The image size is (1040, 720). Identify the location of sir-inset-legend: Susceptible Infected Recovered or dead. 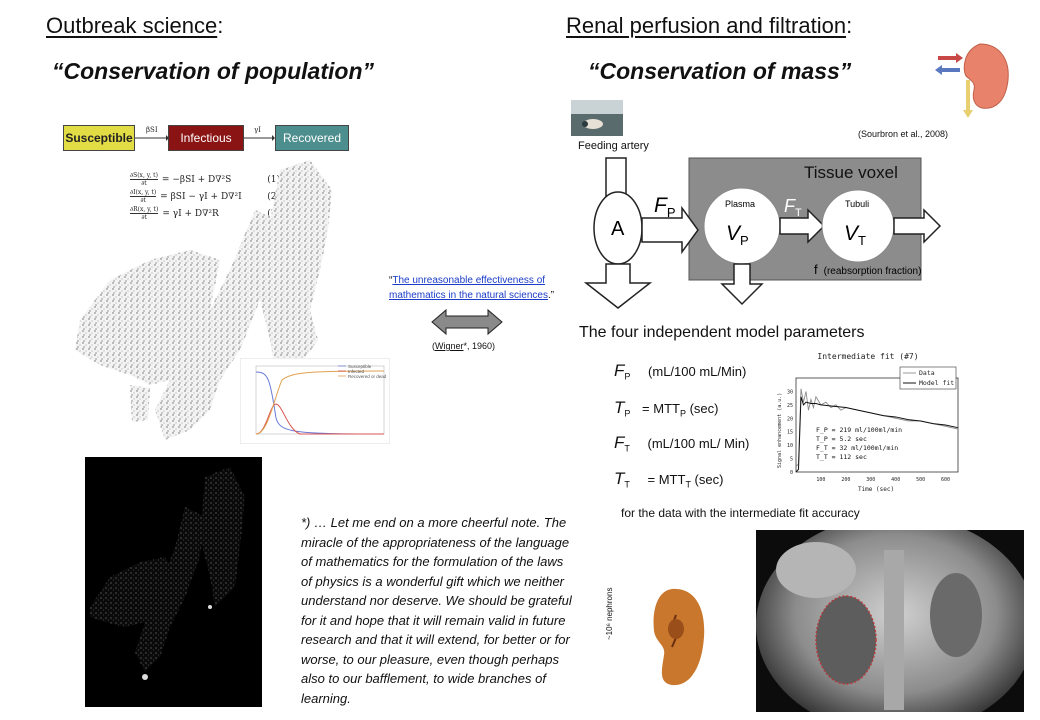
(362, 371).